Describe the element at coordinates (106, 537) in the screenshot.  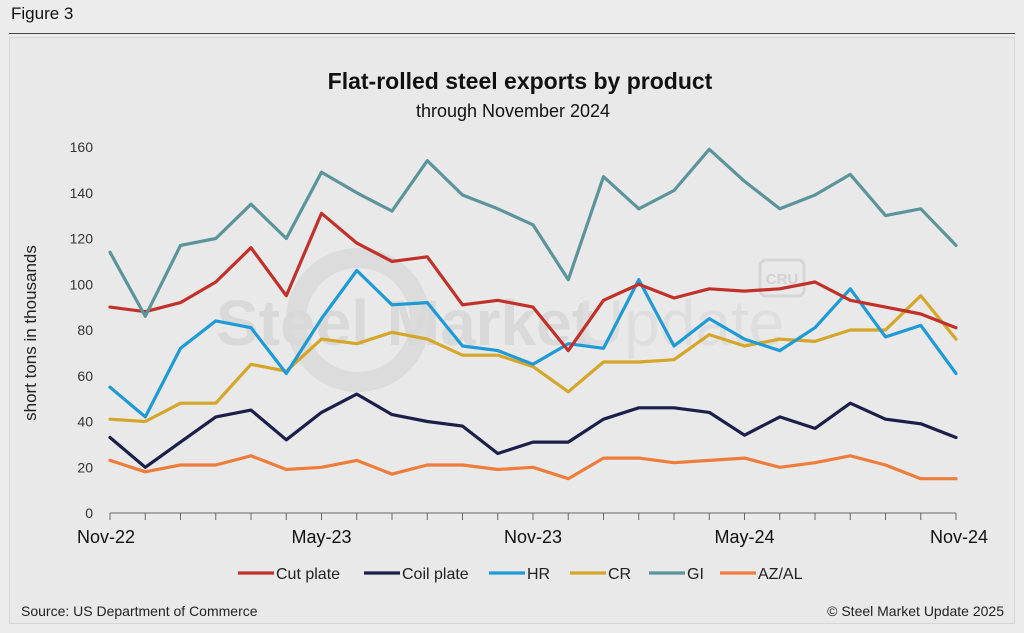
I see `x-tick-label: Nov-22` at that location.